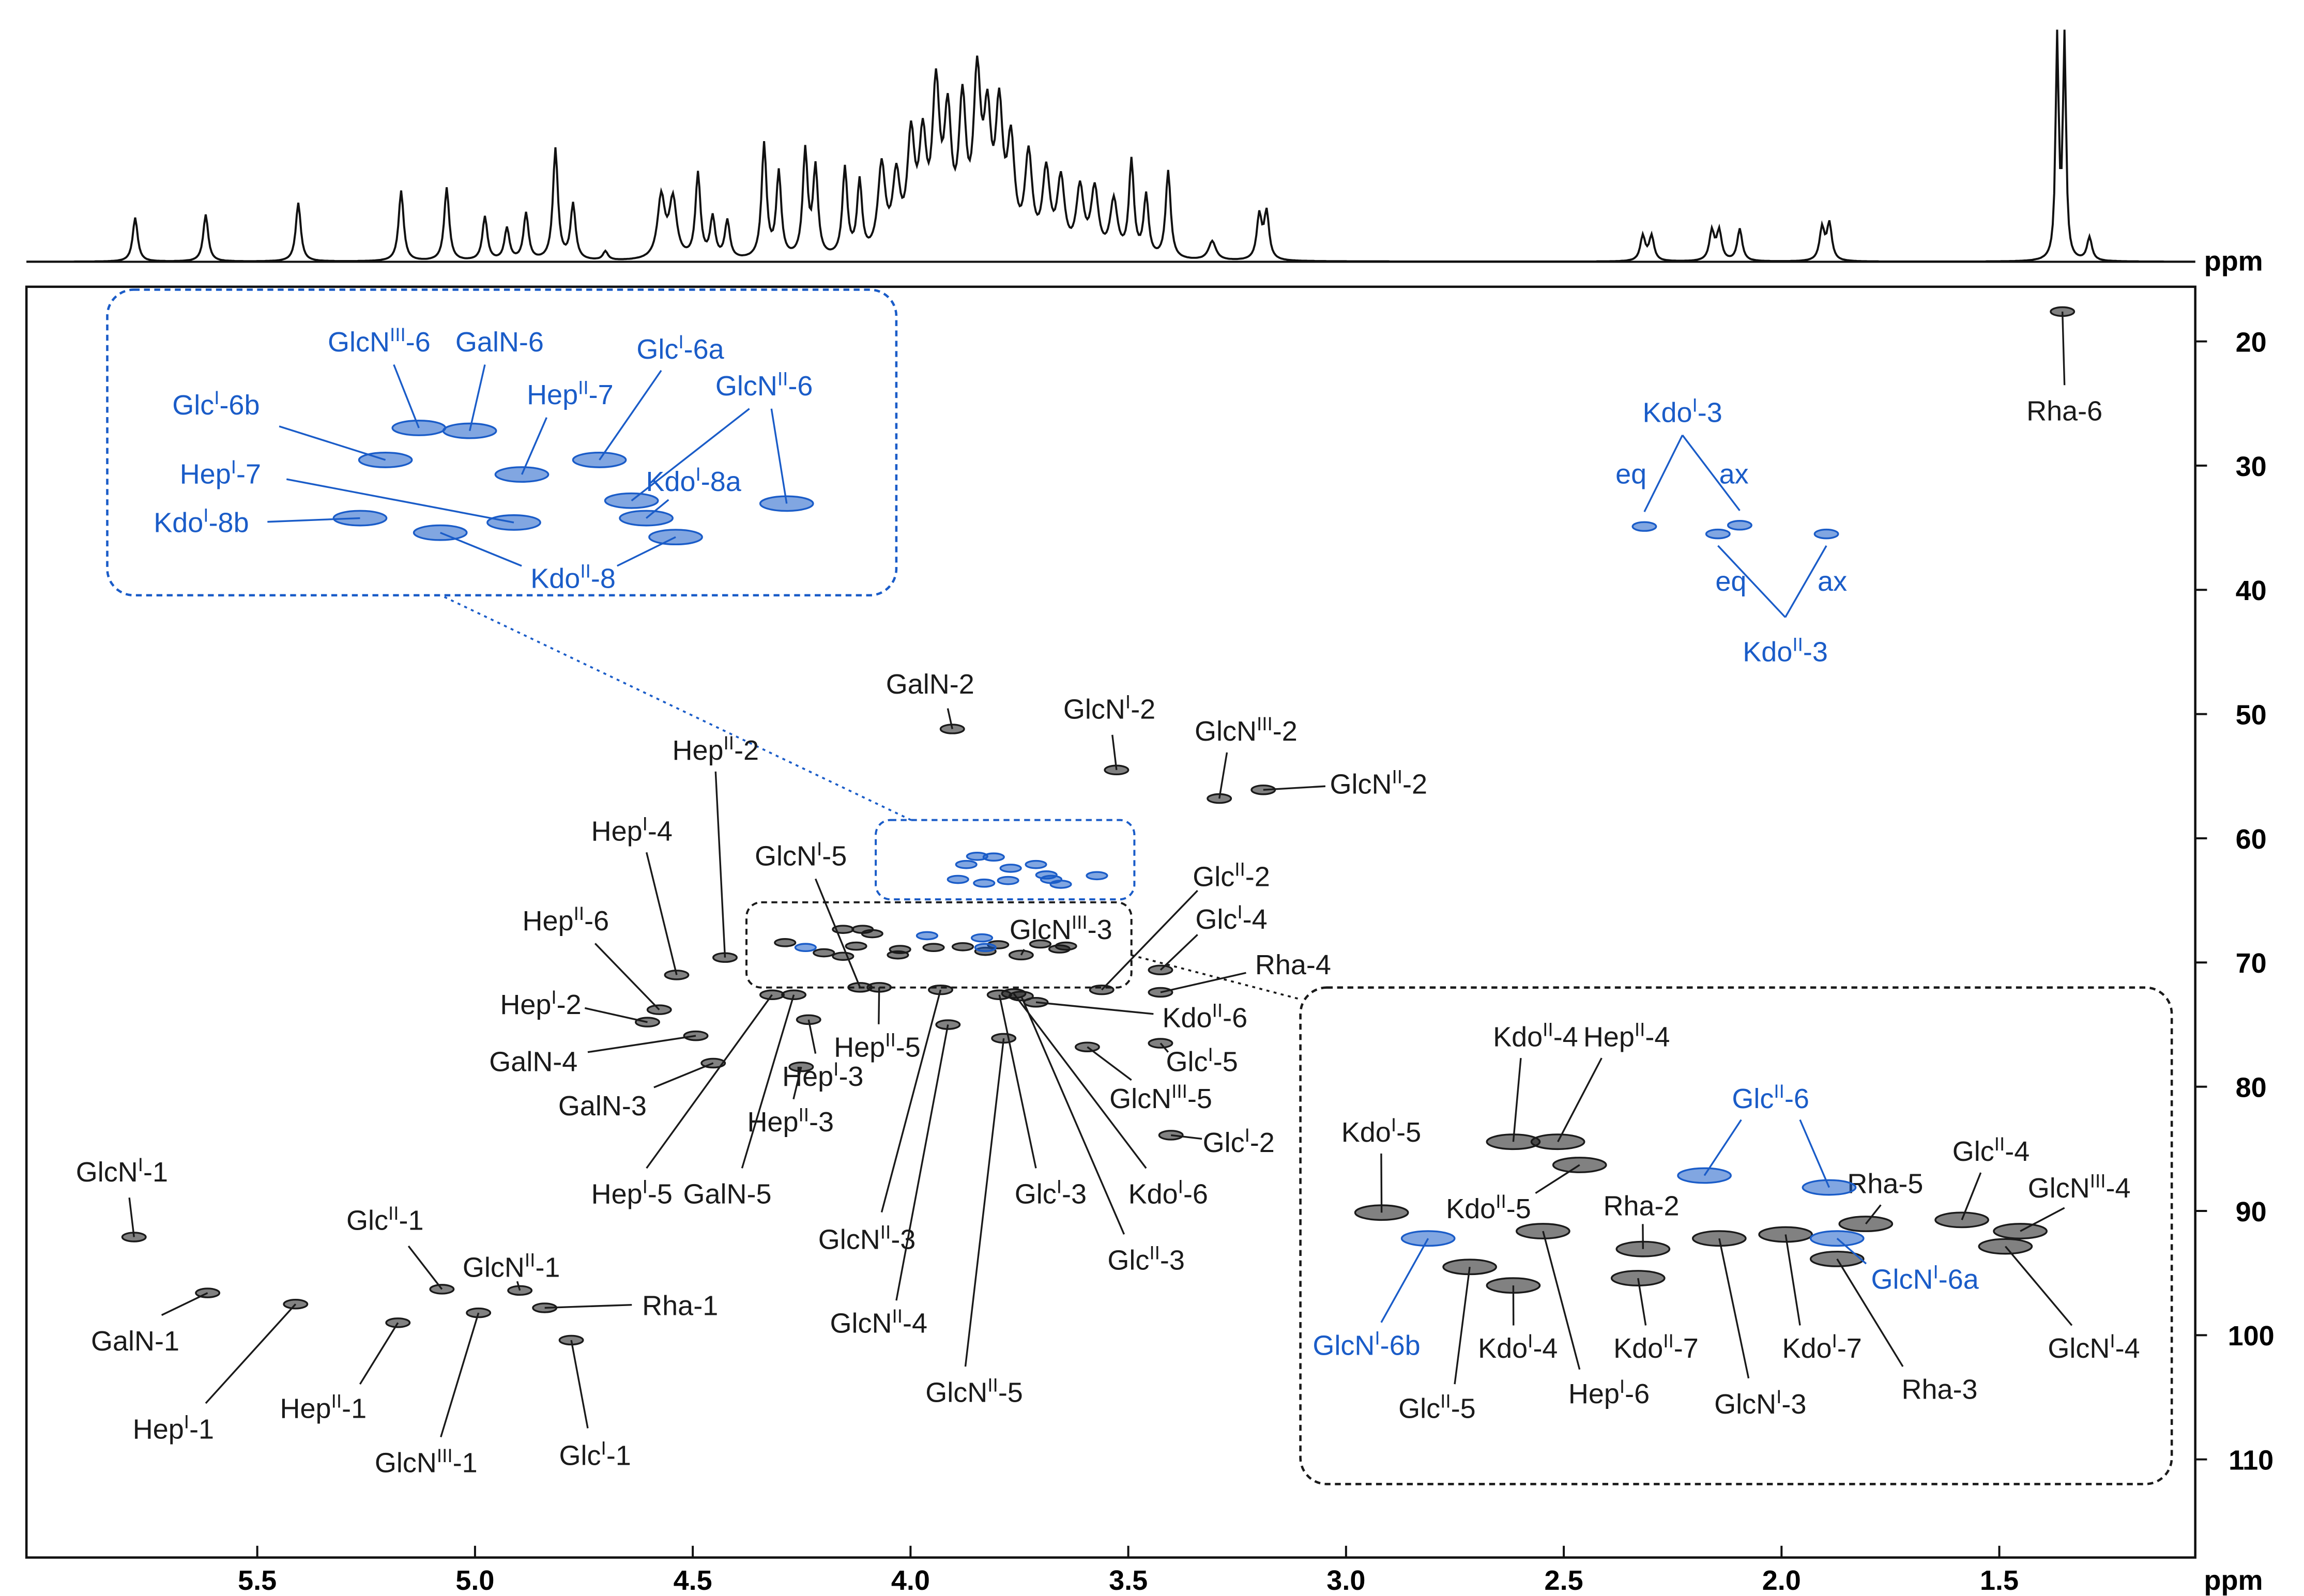 The width and height of the screenshot is (2304, 1596). I want to click on label-part: Rha-4, so click(1293, 964).